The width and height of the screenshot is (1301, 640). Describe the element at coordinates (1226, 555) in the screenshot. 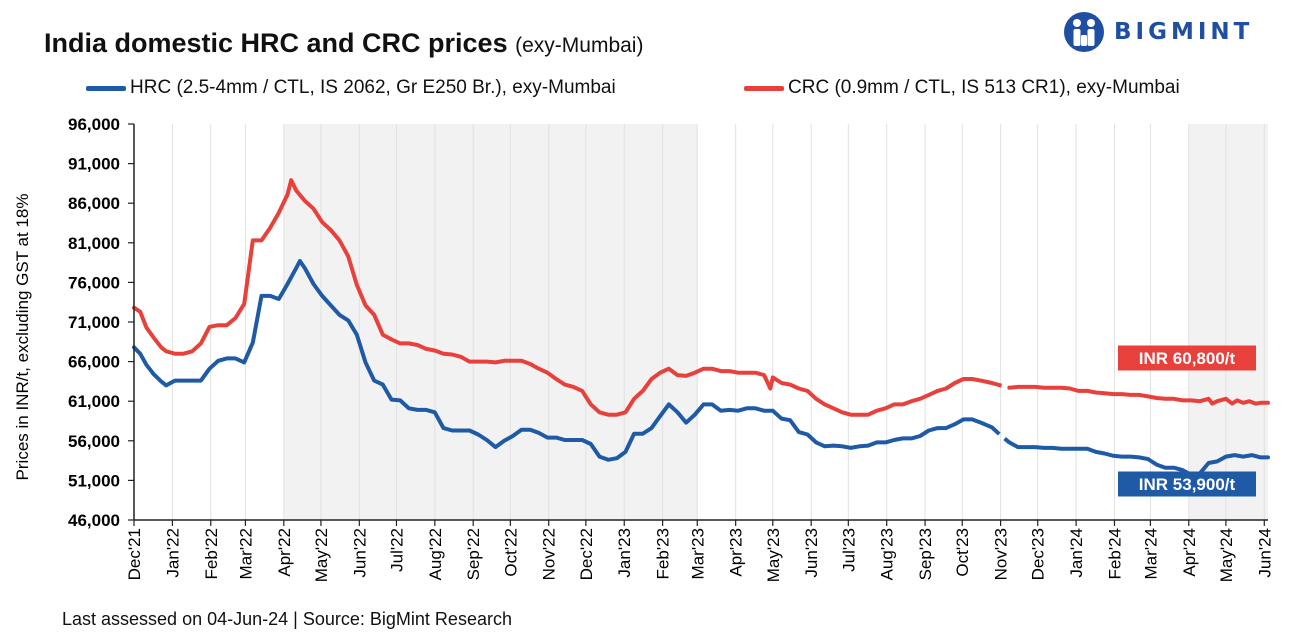

I see `x-tick-label: May'24` at that location.